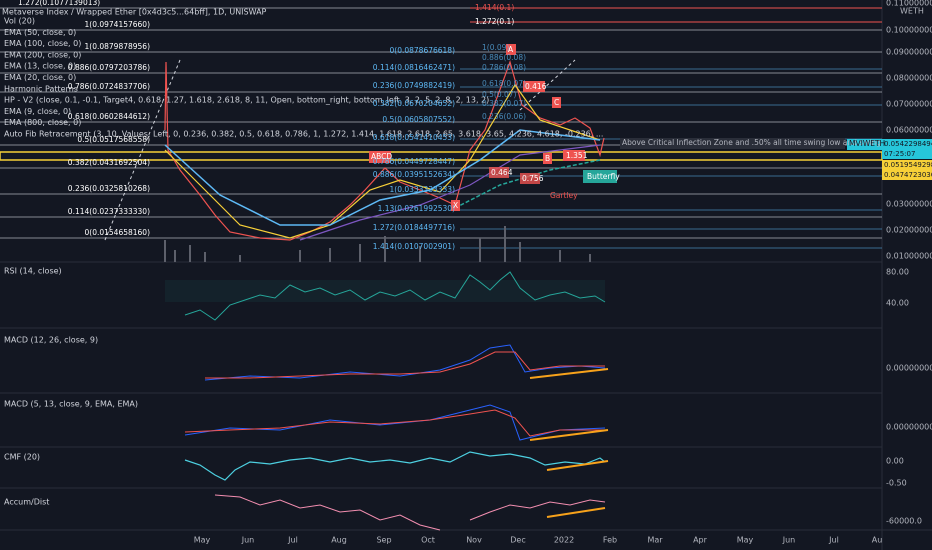 The height and width of the screenshot is (550, 932). What do you see at coordinates (395, 466) in the screenshot?
I see `cmf-line` at bounding box center [395, 466].